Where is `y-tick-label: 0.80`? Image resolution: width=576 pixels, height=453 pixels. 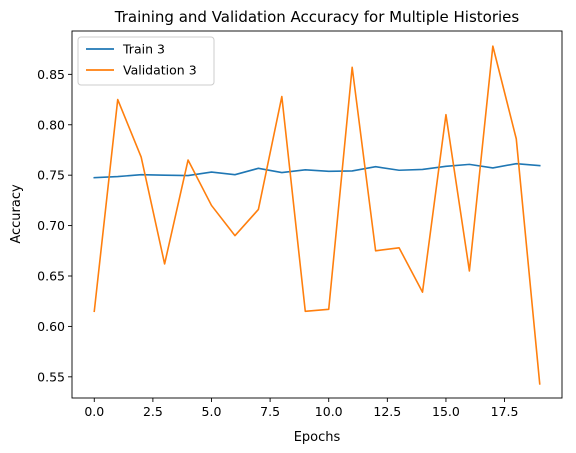
y-tick-label: 0.80 is located at coordinates (51, 124).